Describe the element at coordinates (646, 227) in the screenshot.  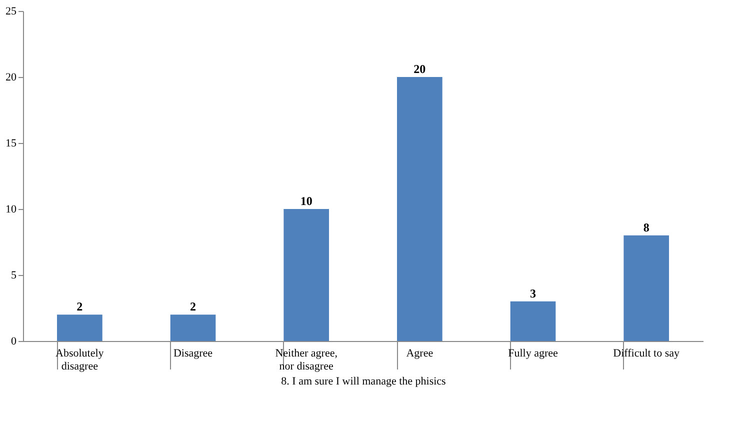
I see `data-label: 8` at that location.